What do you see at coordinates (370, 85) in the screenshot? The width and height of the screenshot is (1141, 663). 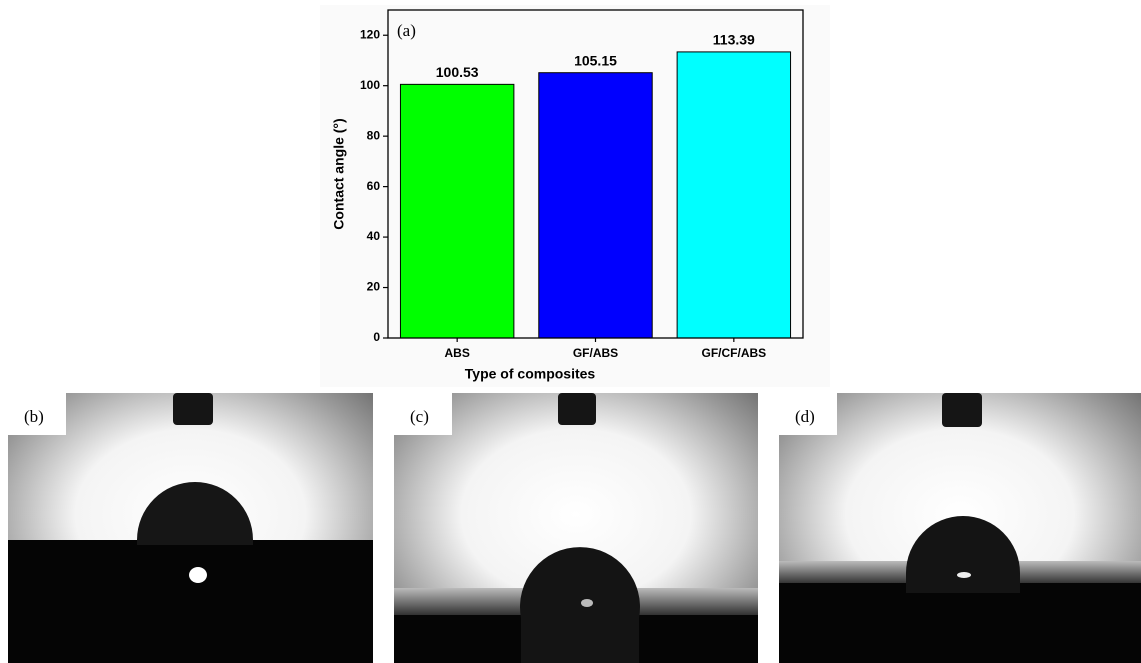 I see `y-tick-label: 100` at bounding box center [370, 85].